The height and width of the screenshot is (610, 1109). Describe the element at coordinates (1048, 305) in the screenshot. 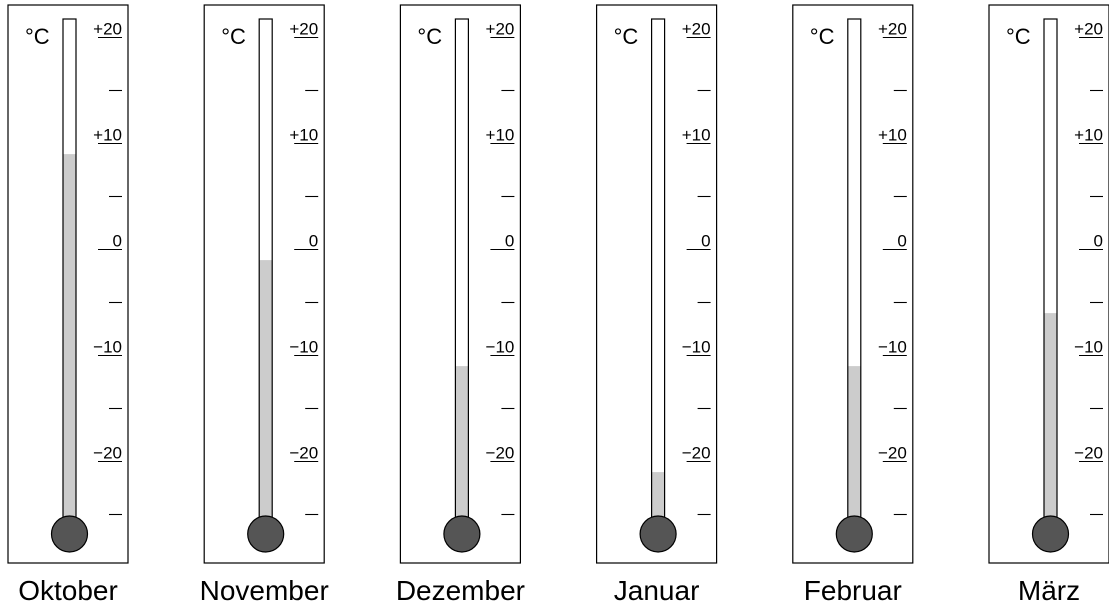

I see `thermometer-maerz: °C +20 +10 0 −10 −20 März` at that location.